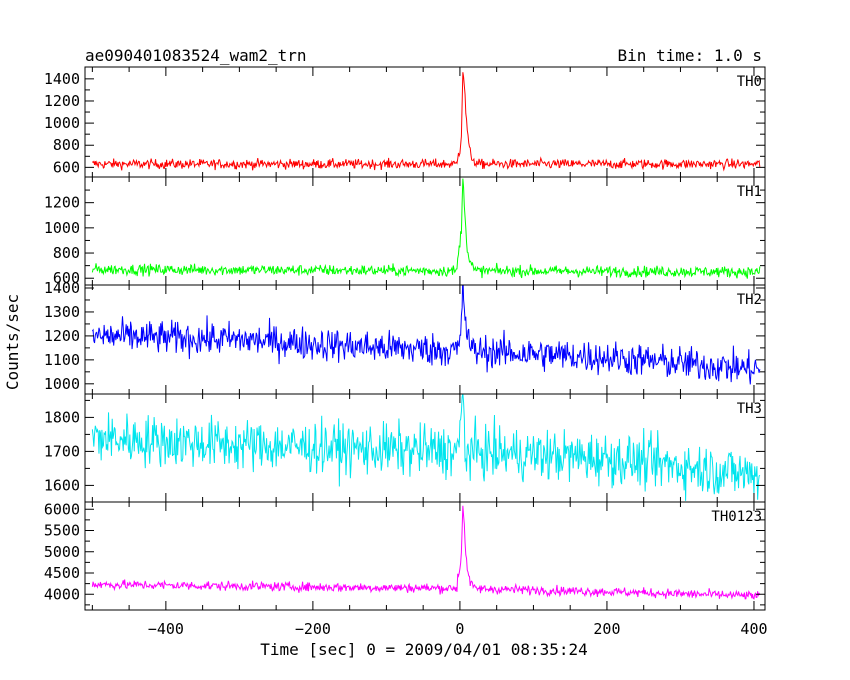  I want to click on y-tick-label: 4000, so click(62, 594).